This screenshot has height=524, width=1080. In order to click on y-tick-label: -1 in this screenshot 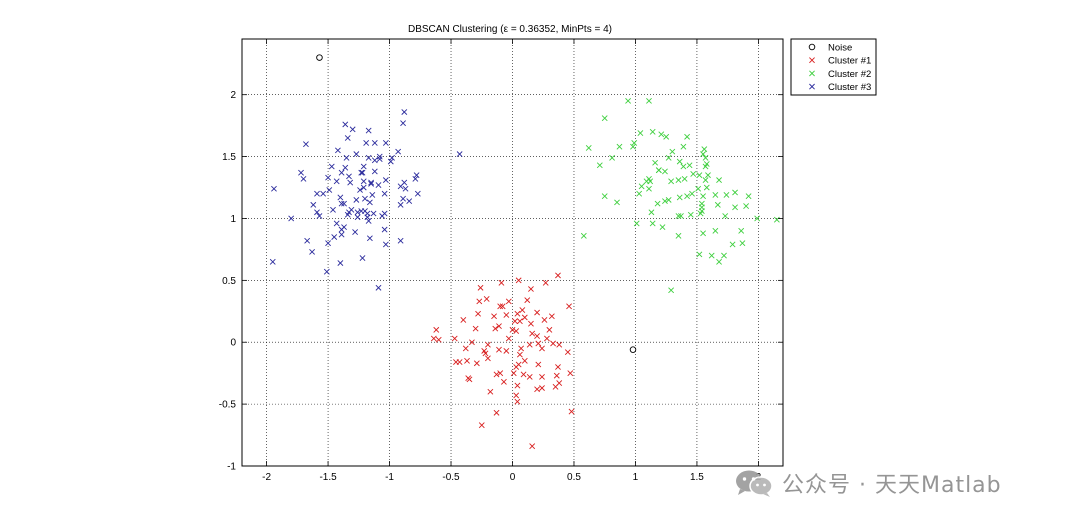, I will do `click(231, 467)`.